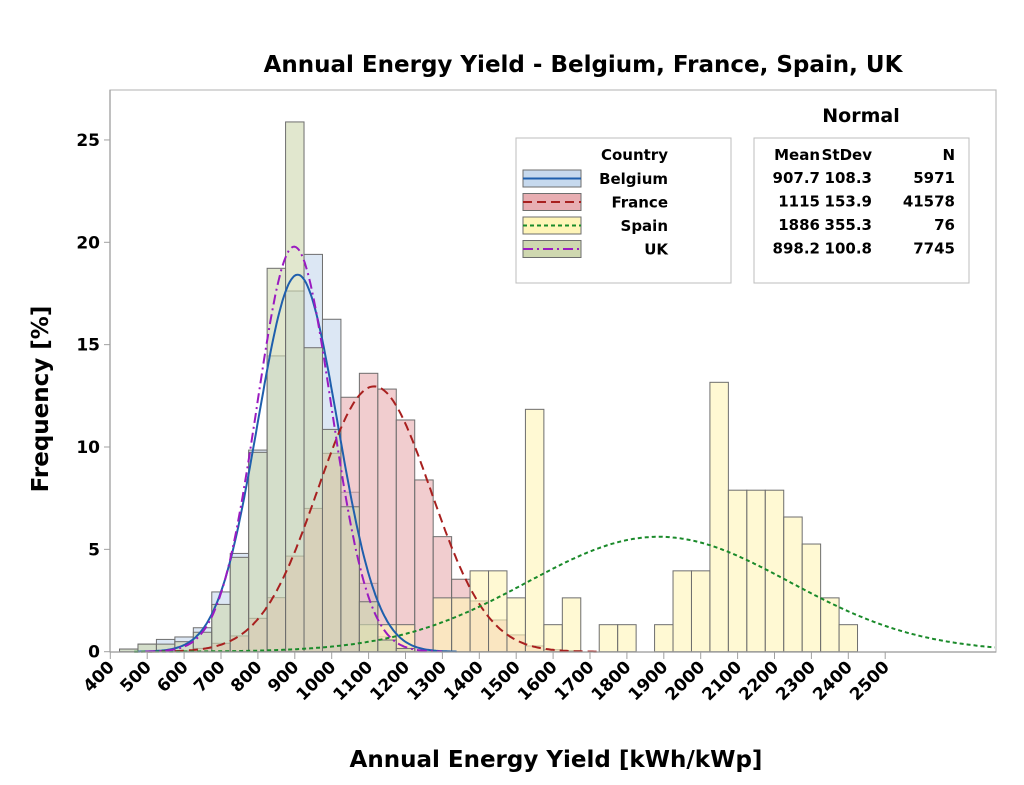 The width and height of the screenshot is (1024, 785). What do you see at coordinates (796, 681) in the screenshot?
I see `x-tick-label: 2300` at bounding box center [796, 681].